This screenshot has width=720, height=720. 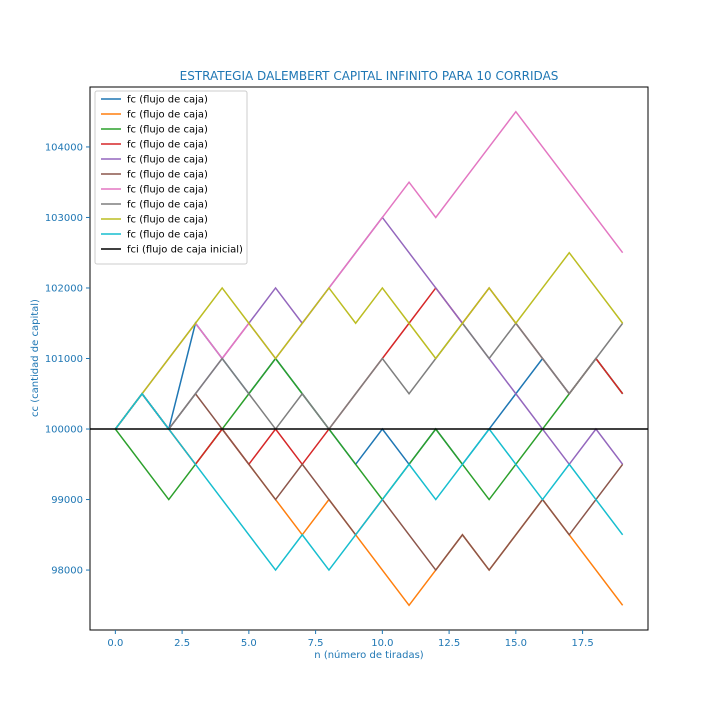 What do you see at coordinates (64, 288) in the screenshot?
I see `y-tick-label: 102000` at bounding box center [64, 288].